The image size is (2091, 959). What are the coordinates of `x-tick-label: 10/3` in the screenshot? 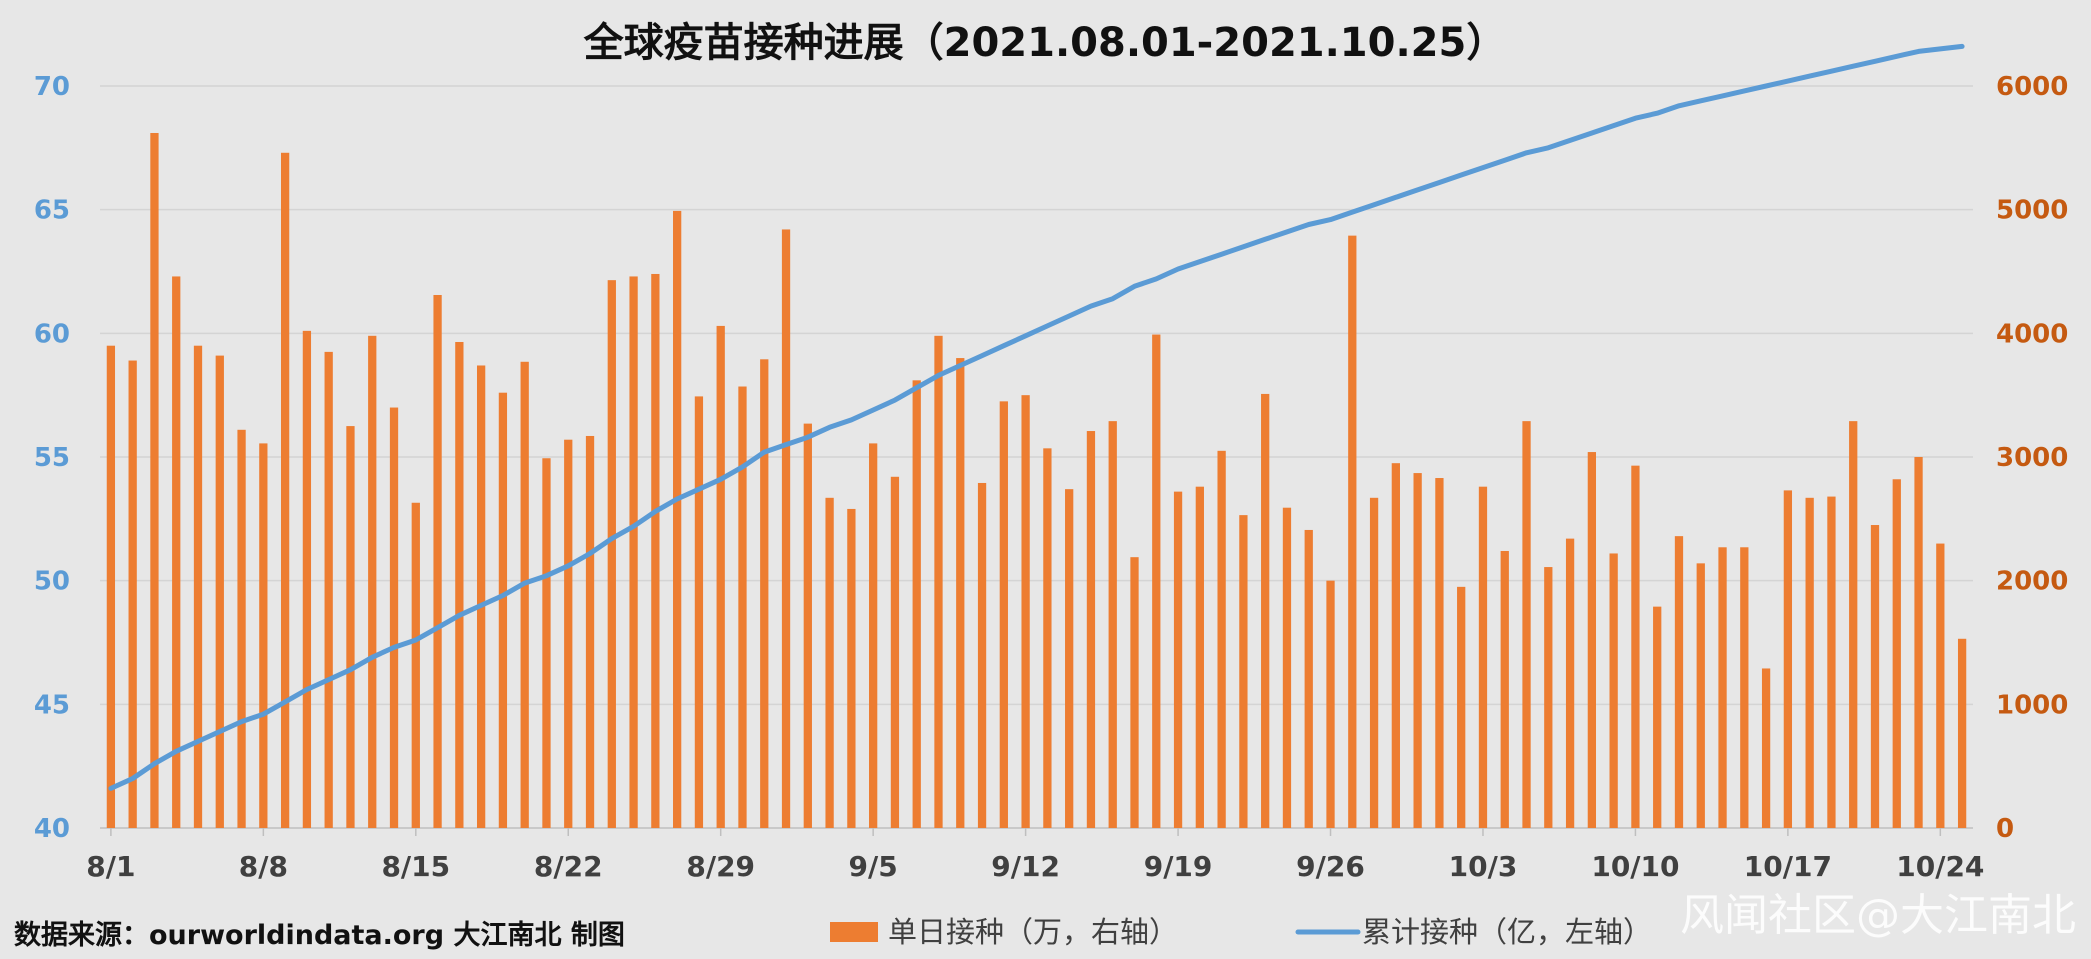 It's located at (1483, 866).